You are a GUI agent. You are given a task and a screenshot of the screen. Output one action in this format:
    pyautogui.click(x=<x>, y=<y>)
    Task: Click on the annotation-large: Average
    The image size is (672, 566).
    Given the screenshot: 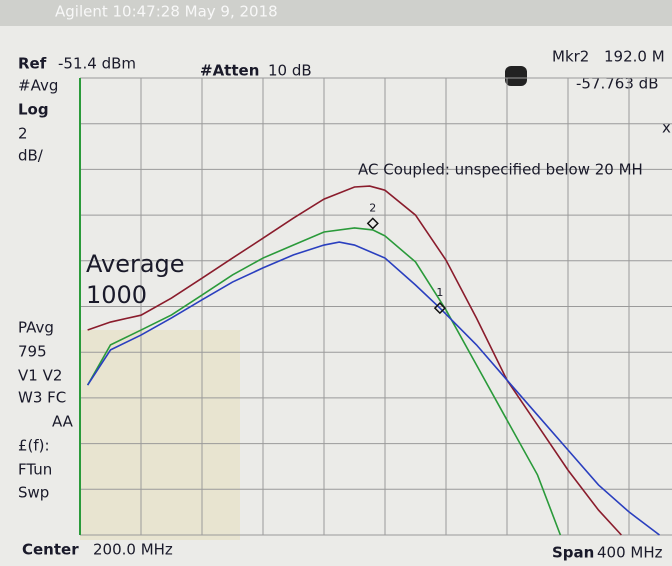 What is the action you would take?
    pyautogui.click(x=135, y=264)
    